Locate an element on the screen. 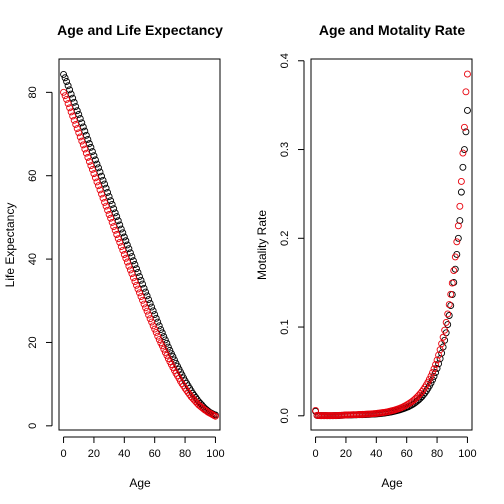  x-axis-label: Age is located at coordinates (392, 483).